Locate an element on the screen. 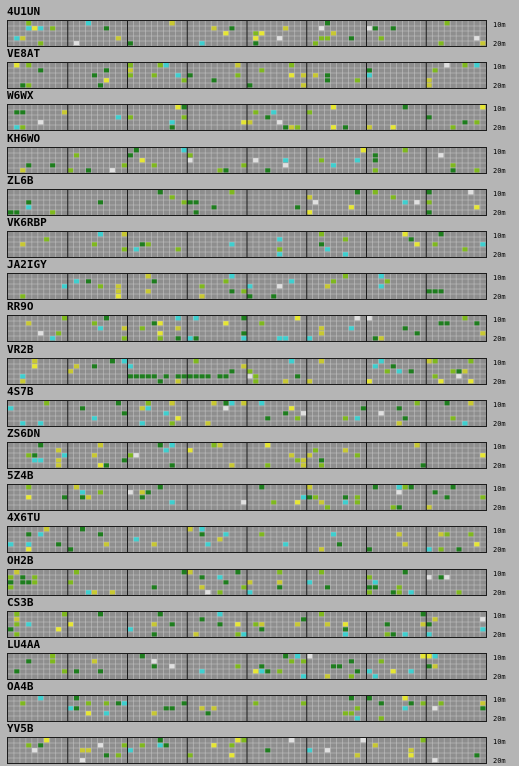  beacon-row: KH6WO 10m 20m is located at coordinates (259, 153).